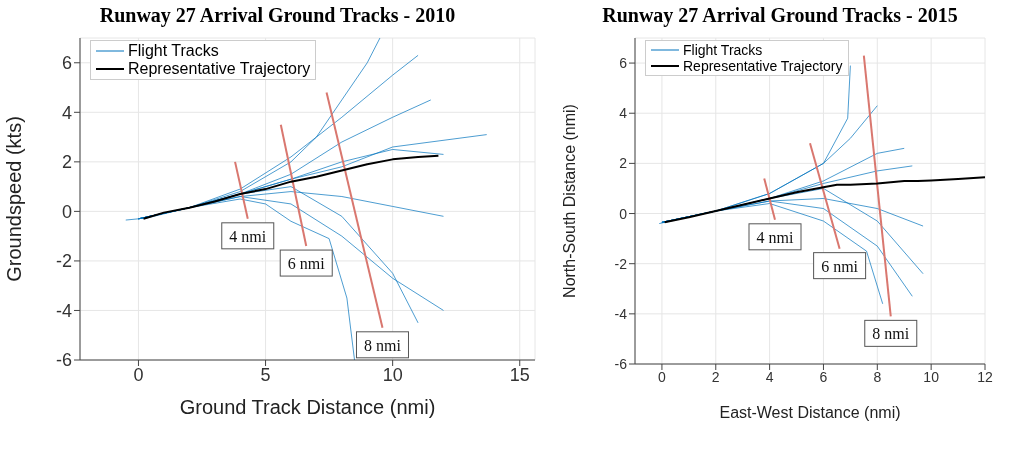  What do you see at coordinates (307, 407) in the screenshot?
I see `x-axis-title: Ground Track Distance (nmi)` at bounding box center [307, 407].